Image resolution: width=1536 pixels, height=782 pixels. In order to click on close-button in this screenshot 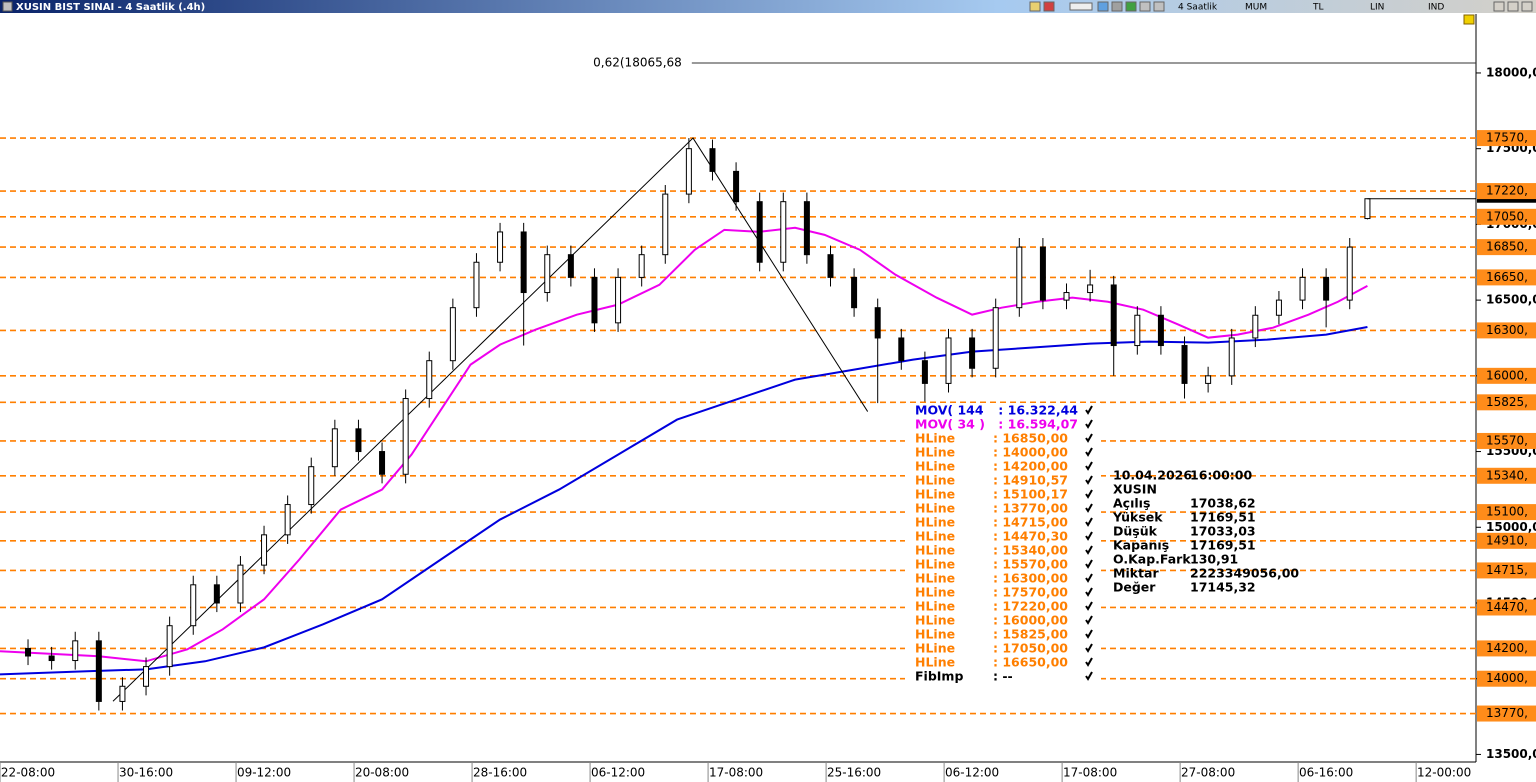, I will do `click(1527, 6)`.